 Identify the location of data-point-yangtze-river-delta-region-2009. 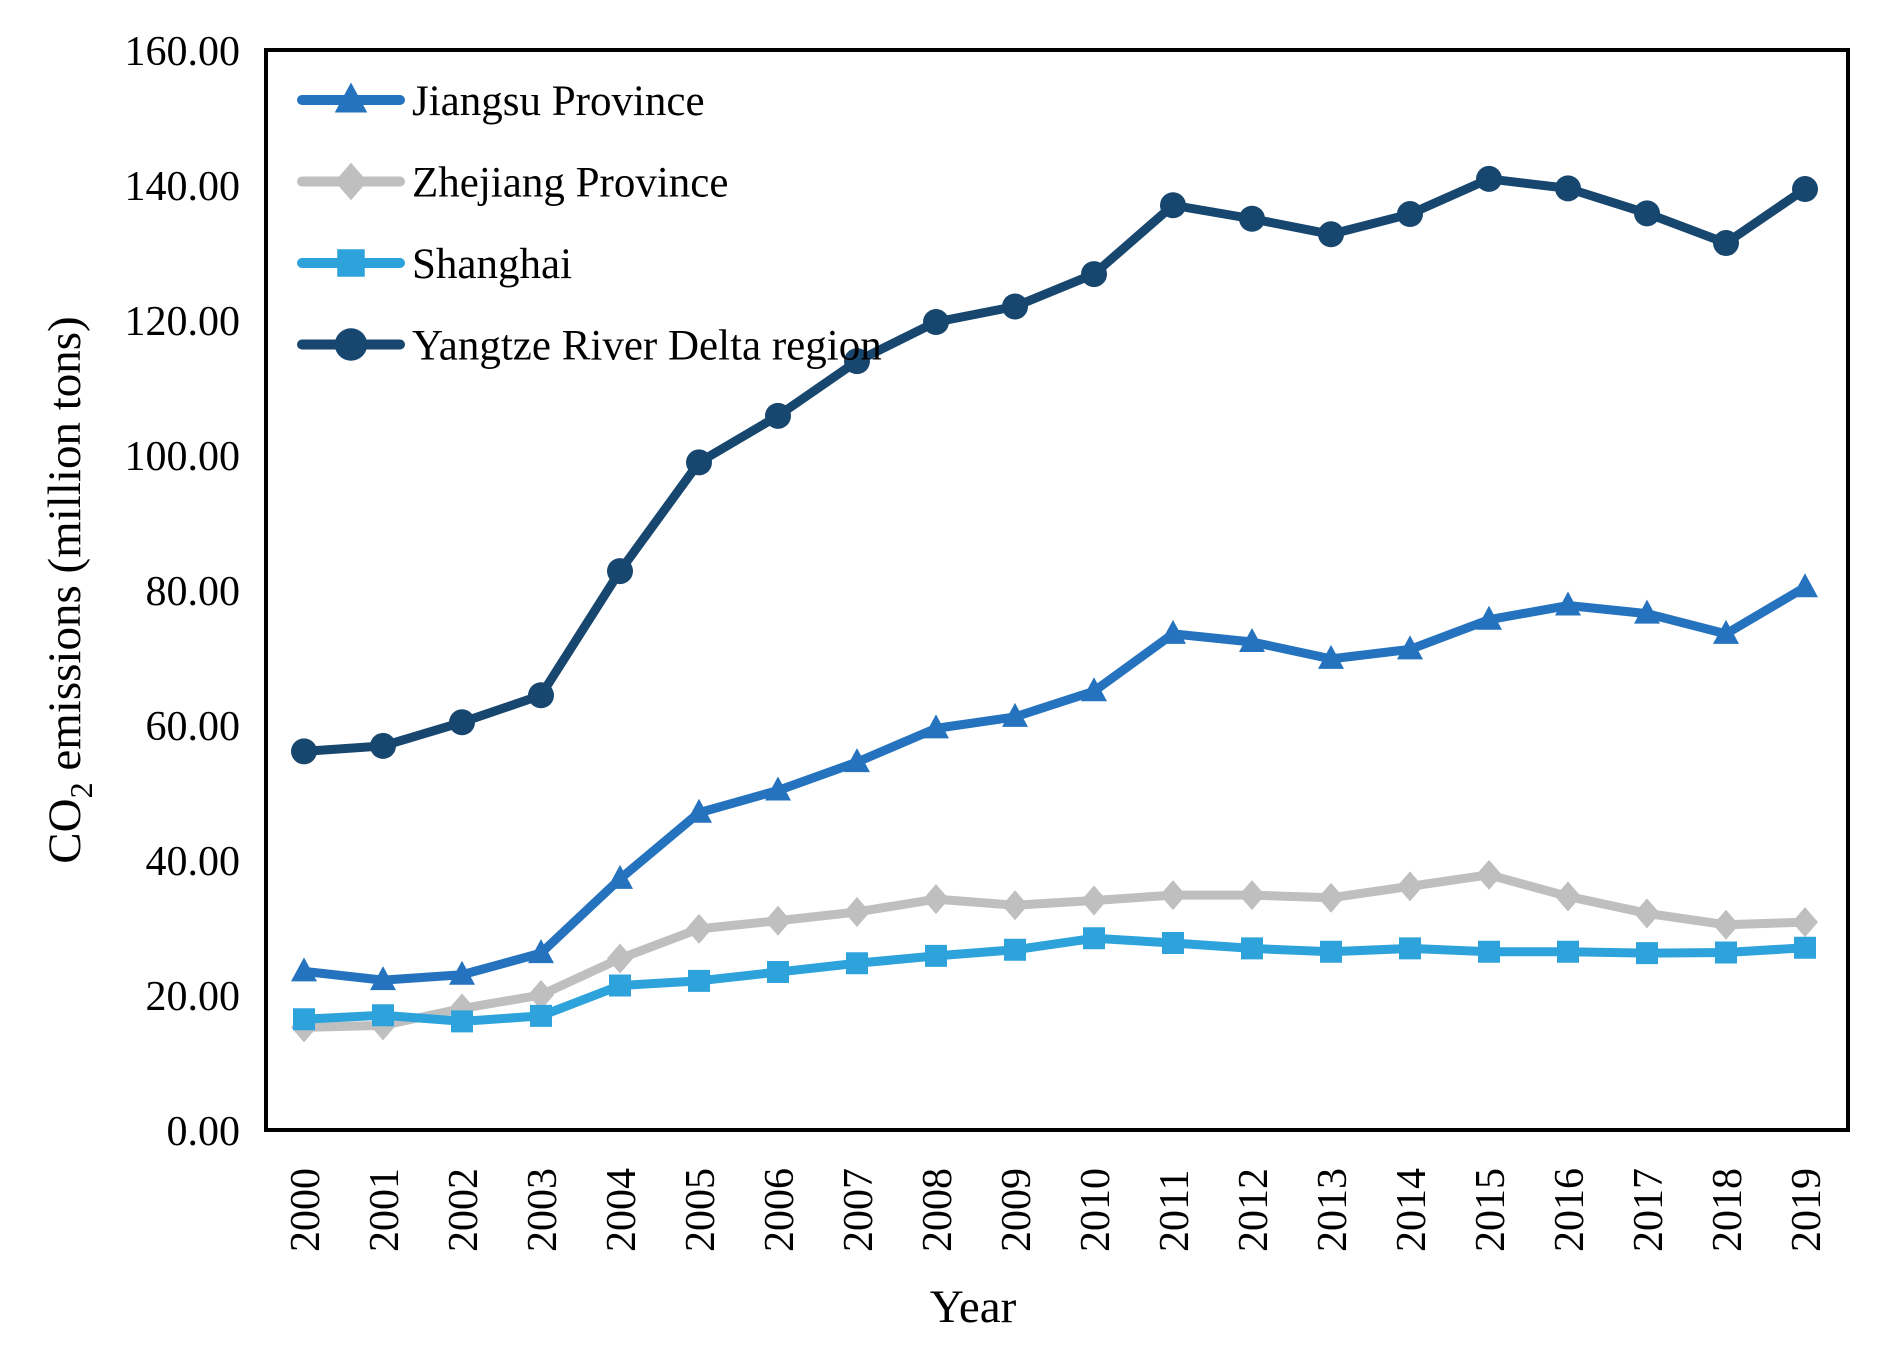
(1015, 306).